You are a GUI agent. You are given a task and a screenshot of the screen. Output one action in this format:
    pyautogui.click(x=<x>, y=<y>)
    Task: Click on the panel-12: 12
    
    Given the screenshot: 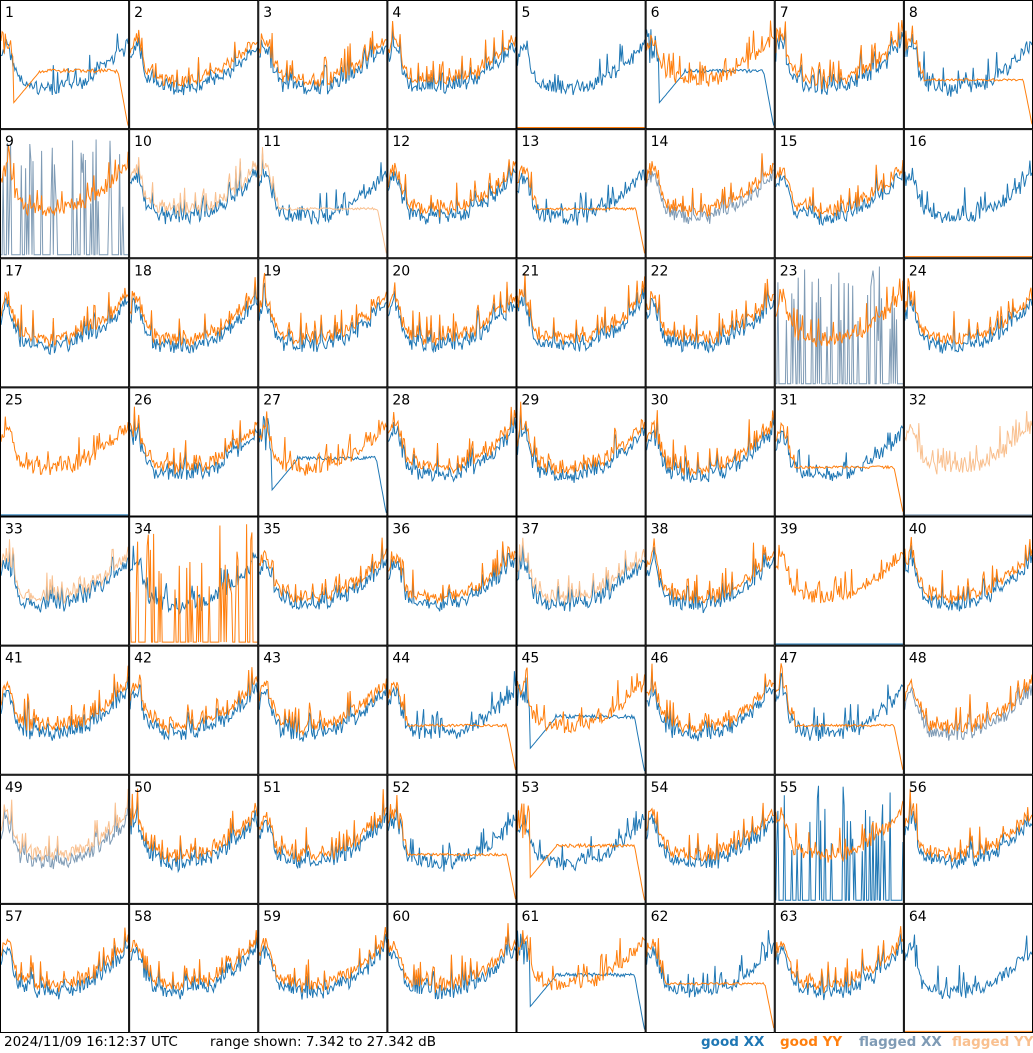 What is the action you would take?
    pyautogui.click(x=452, y=194)
    